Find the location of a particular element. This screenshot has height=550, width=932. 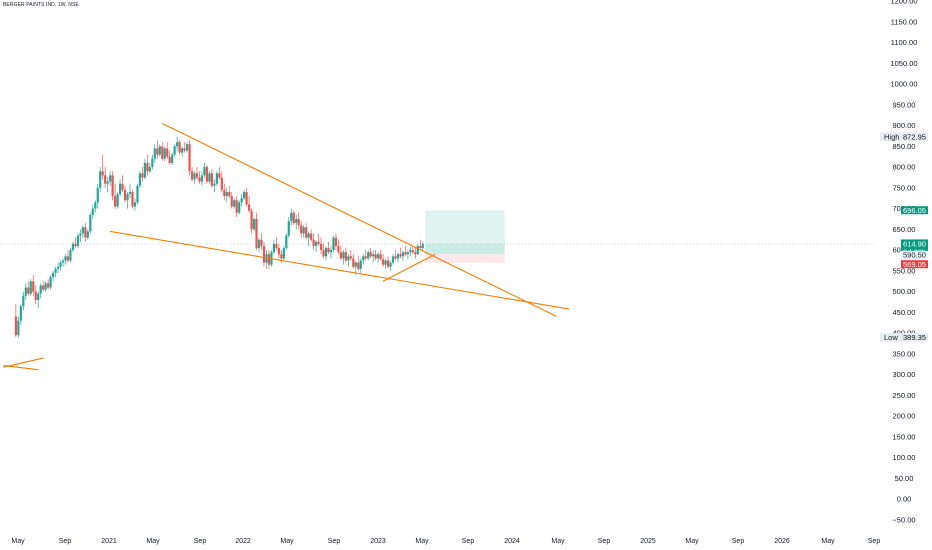

low-marker-value: 389.35 is located at coordinates (914, 337).